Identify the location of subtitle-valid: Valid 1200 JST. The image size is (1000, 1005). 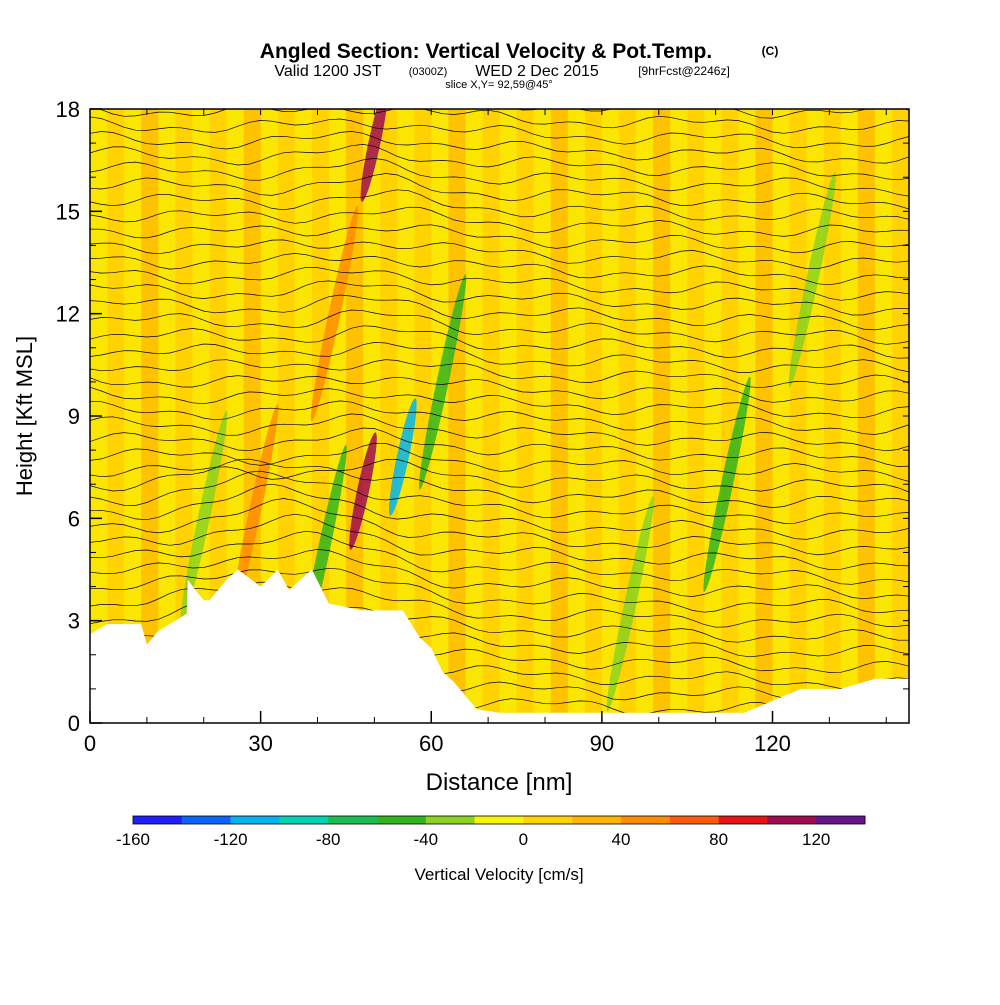
(328, 71).